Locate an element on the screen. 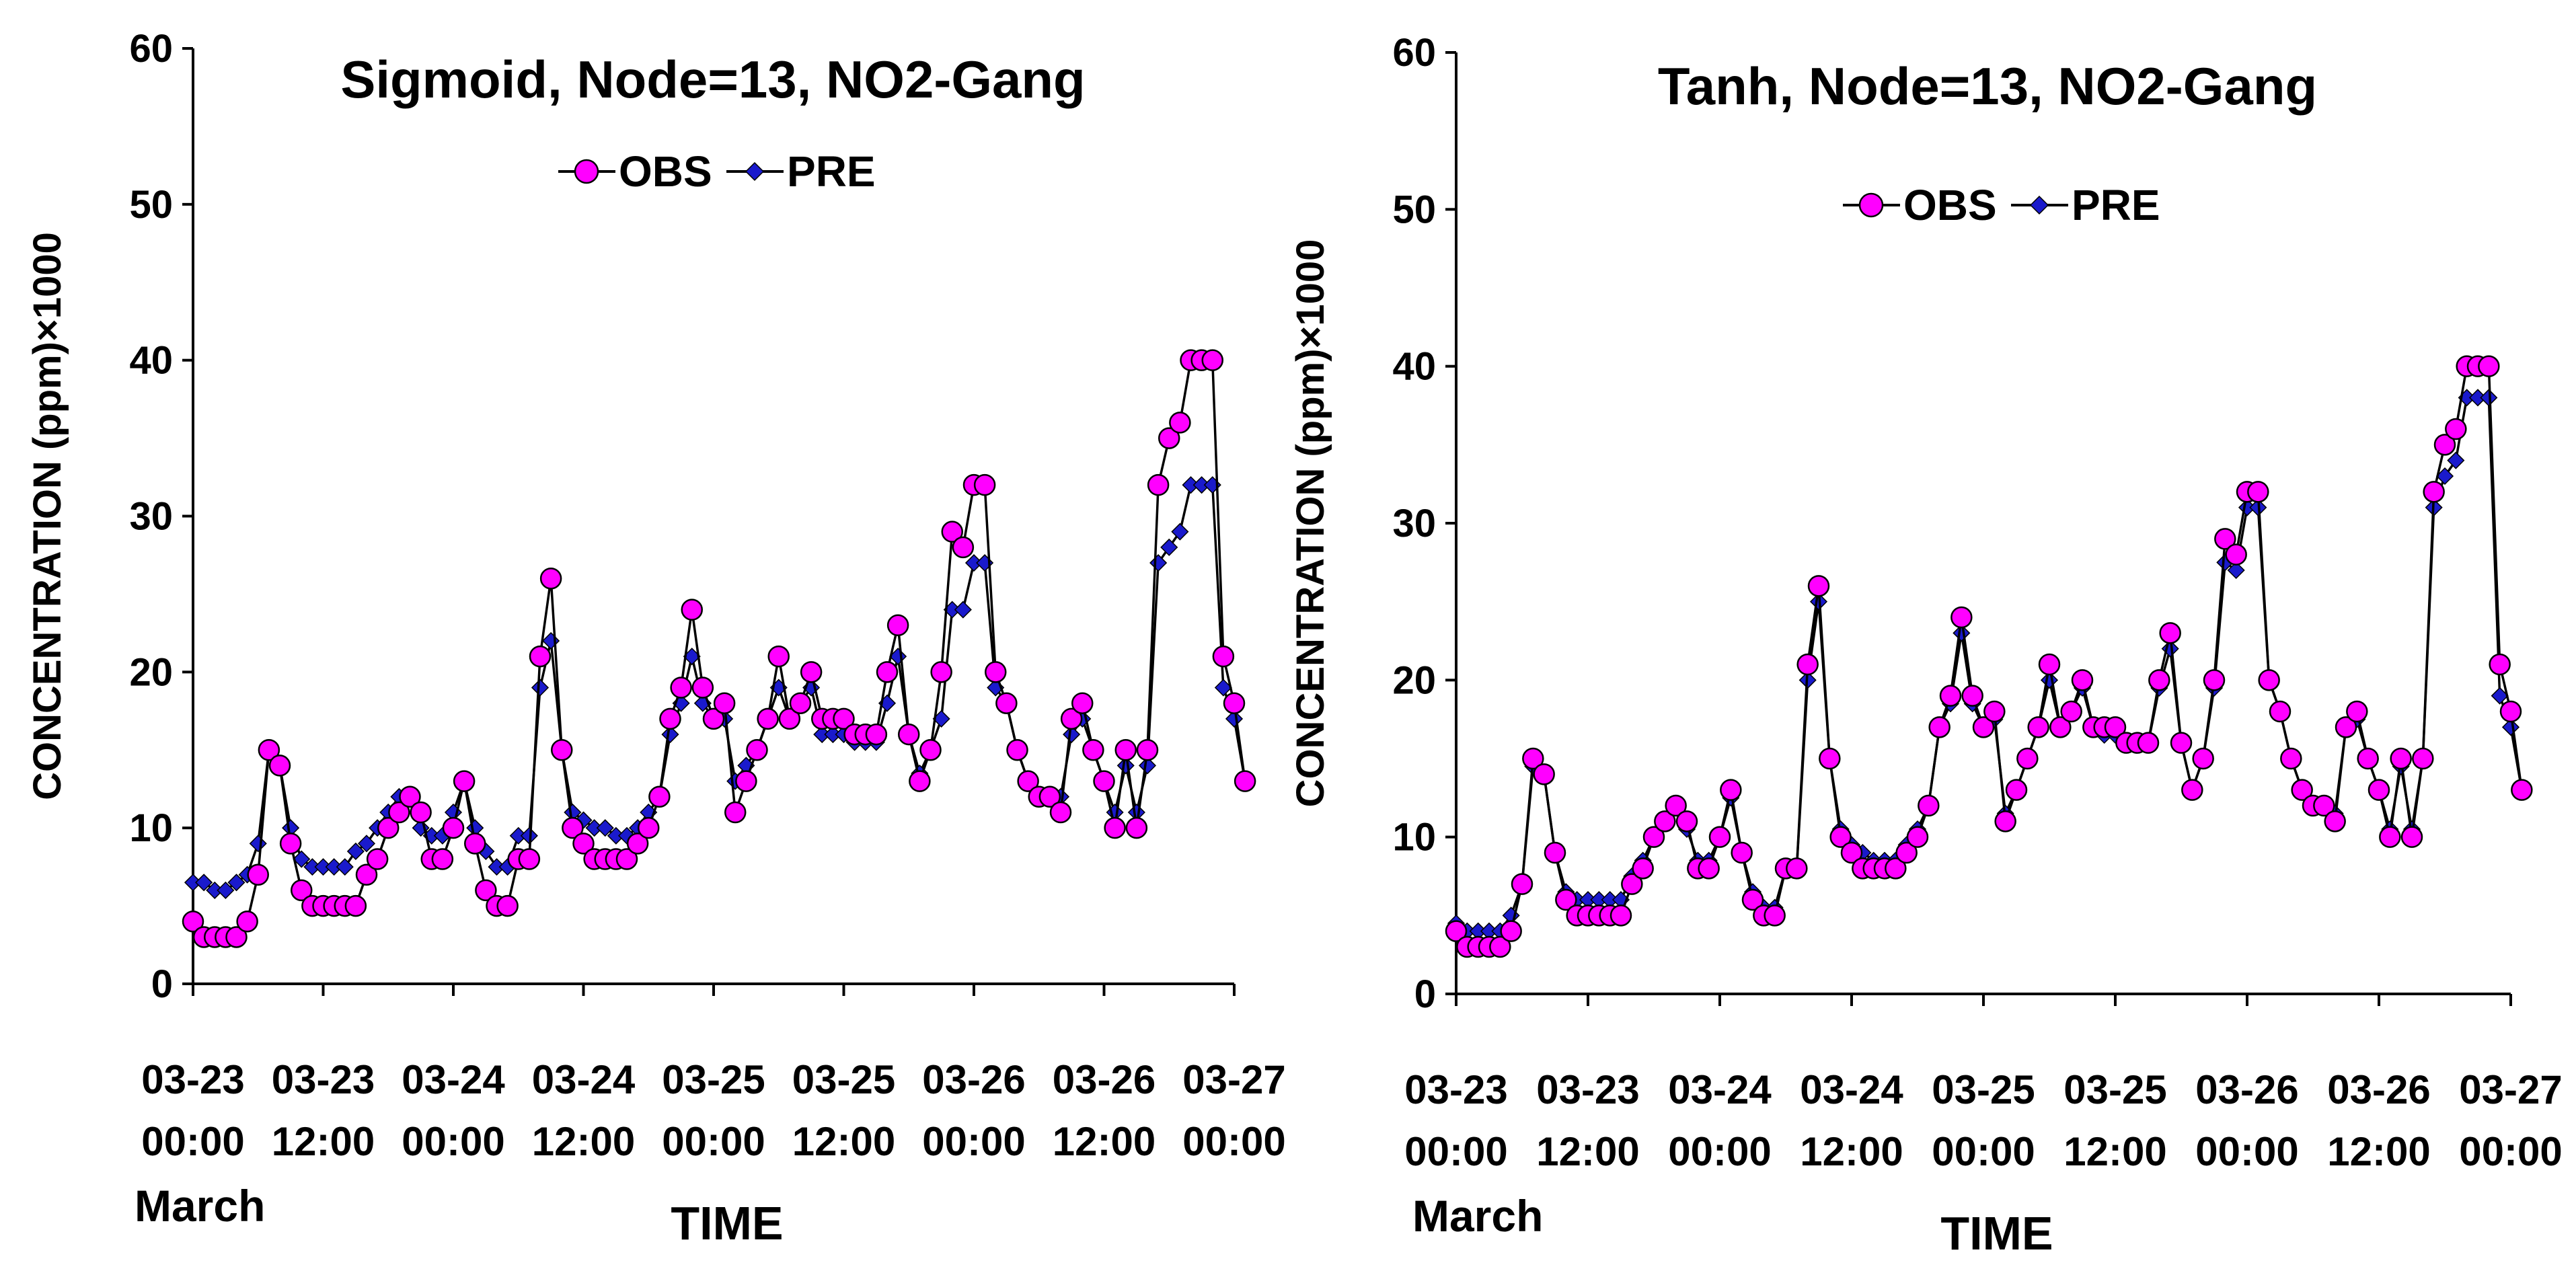 The image size is (2576, 1273). y-tick-label: 40 is located at coordinates (1414, 367).